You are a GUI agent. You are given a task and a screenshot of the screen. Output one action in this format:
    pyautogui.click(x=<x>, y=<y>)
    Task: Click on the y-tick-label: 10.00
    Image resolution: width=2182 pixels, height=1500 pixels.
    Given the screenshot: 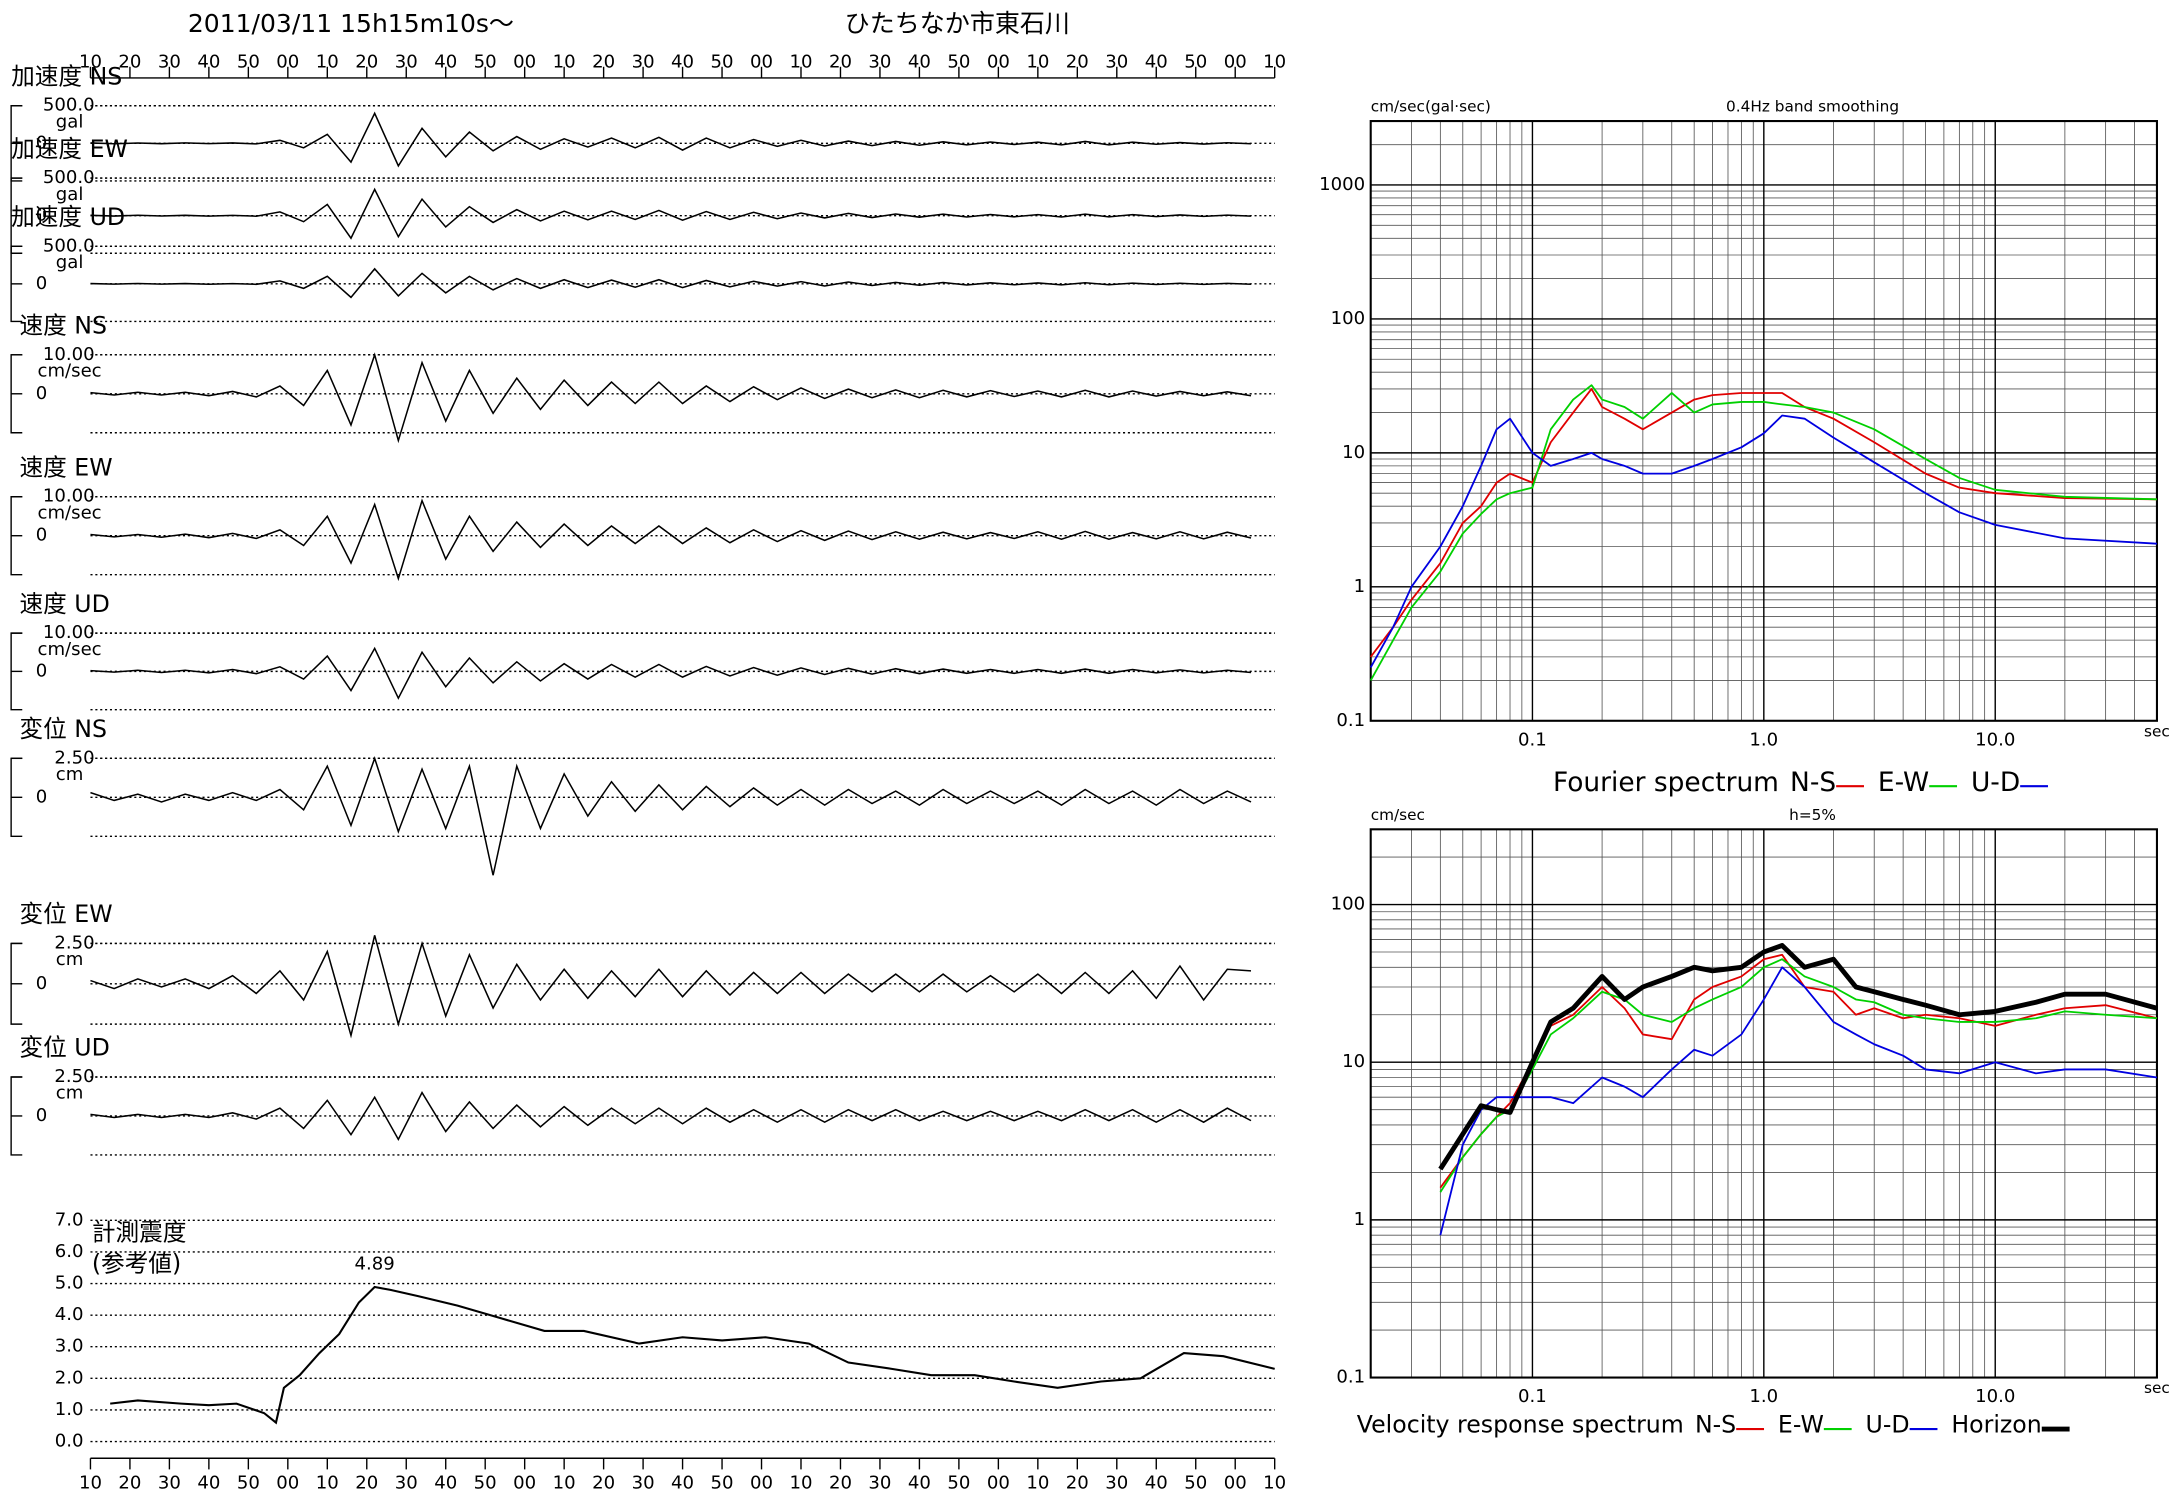 What is the action you would take?
    pyautogui.click(x=69, y=496)
    